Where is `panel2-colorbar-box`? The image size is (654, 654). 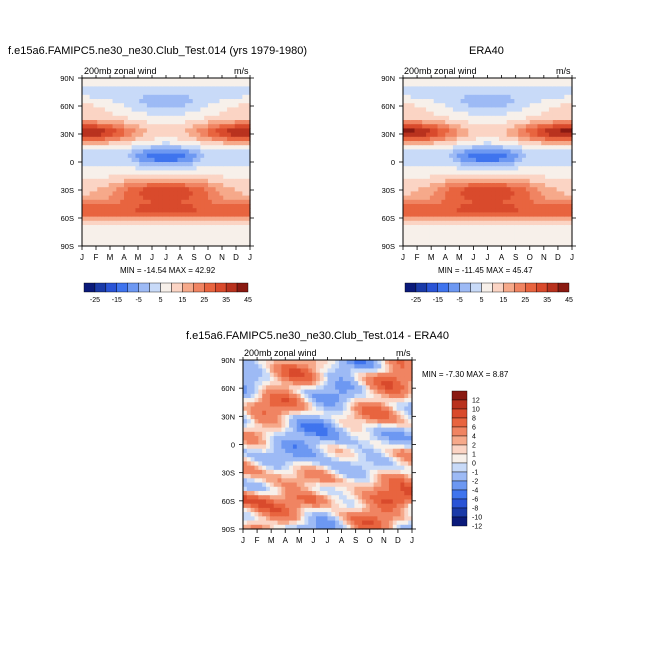
panel2-colorbar-box is located at coordinates (552, 287).